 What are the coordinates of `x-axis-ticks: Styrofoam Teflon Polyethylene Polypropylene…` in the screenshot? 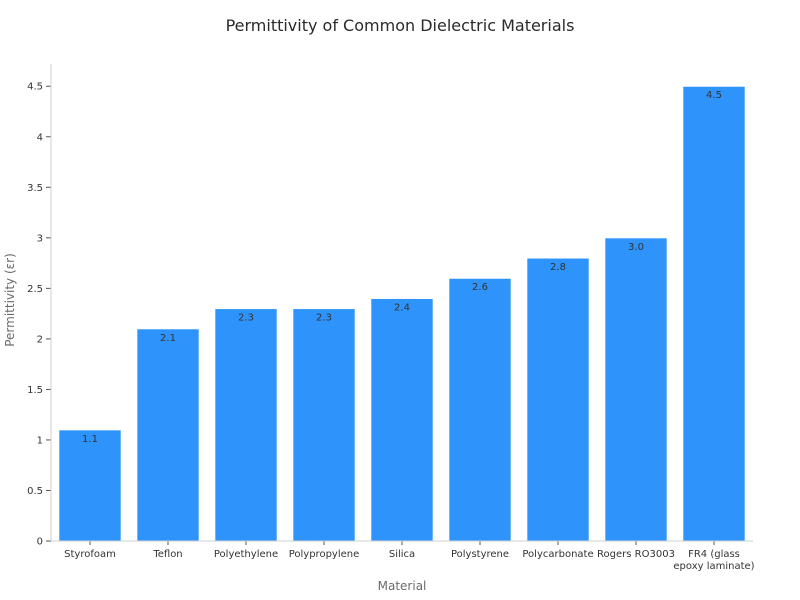 It's located at (409, 556).